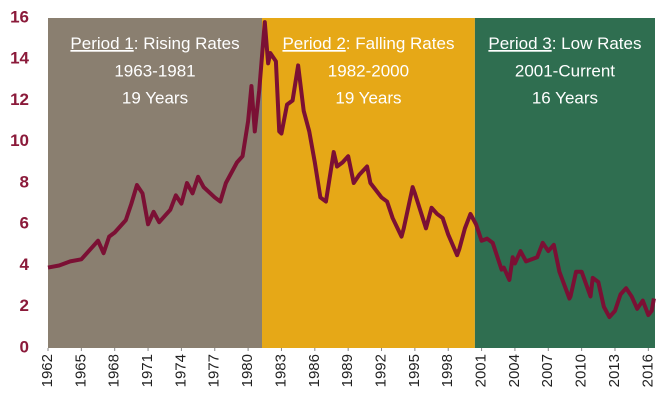 The image size is (663, 409). I want to click on period-name: Period 1, so click(101, 43).